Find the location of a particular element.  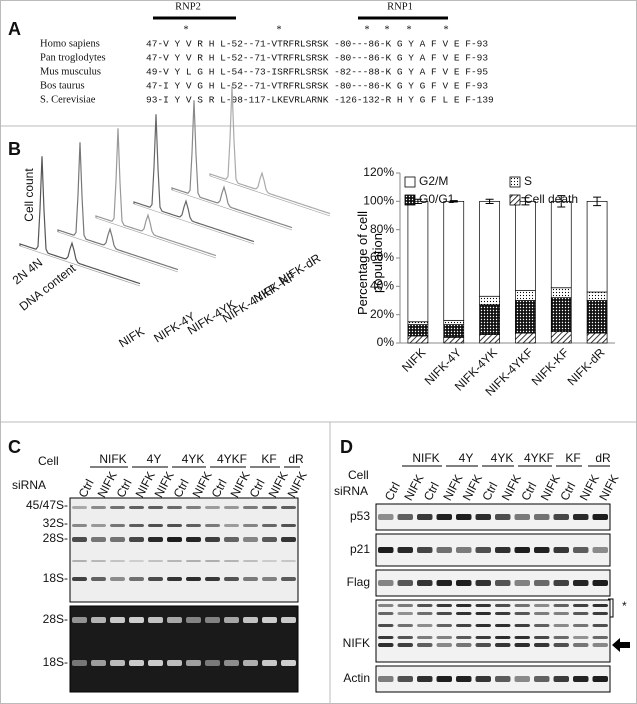

histogram-floor is located at coordinates (232, 210).